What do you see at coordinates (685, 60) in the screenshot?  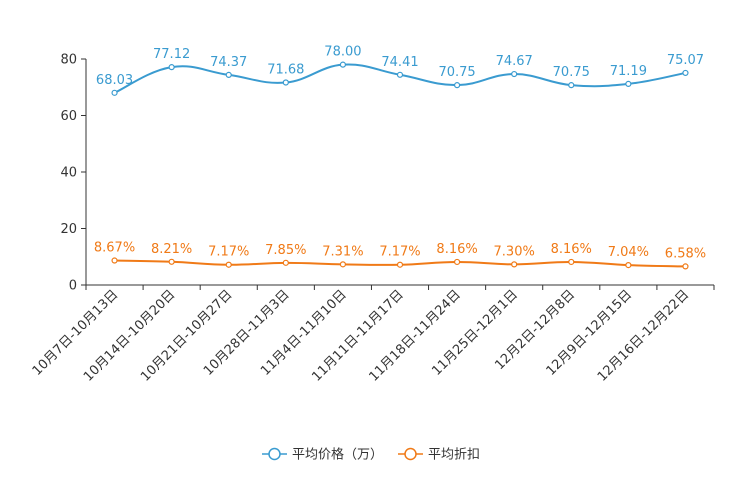 I see `data-label: 75.07` at bounding box center [685, 60].